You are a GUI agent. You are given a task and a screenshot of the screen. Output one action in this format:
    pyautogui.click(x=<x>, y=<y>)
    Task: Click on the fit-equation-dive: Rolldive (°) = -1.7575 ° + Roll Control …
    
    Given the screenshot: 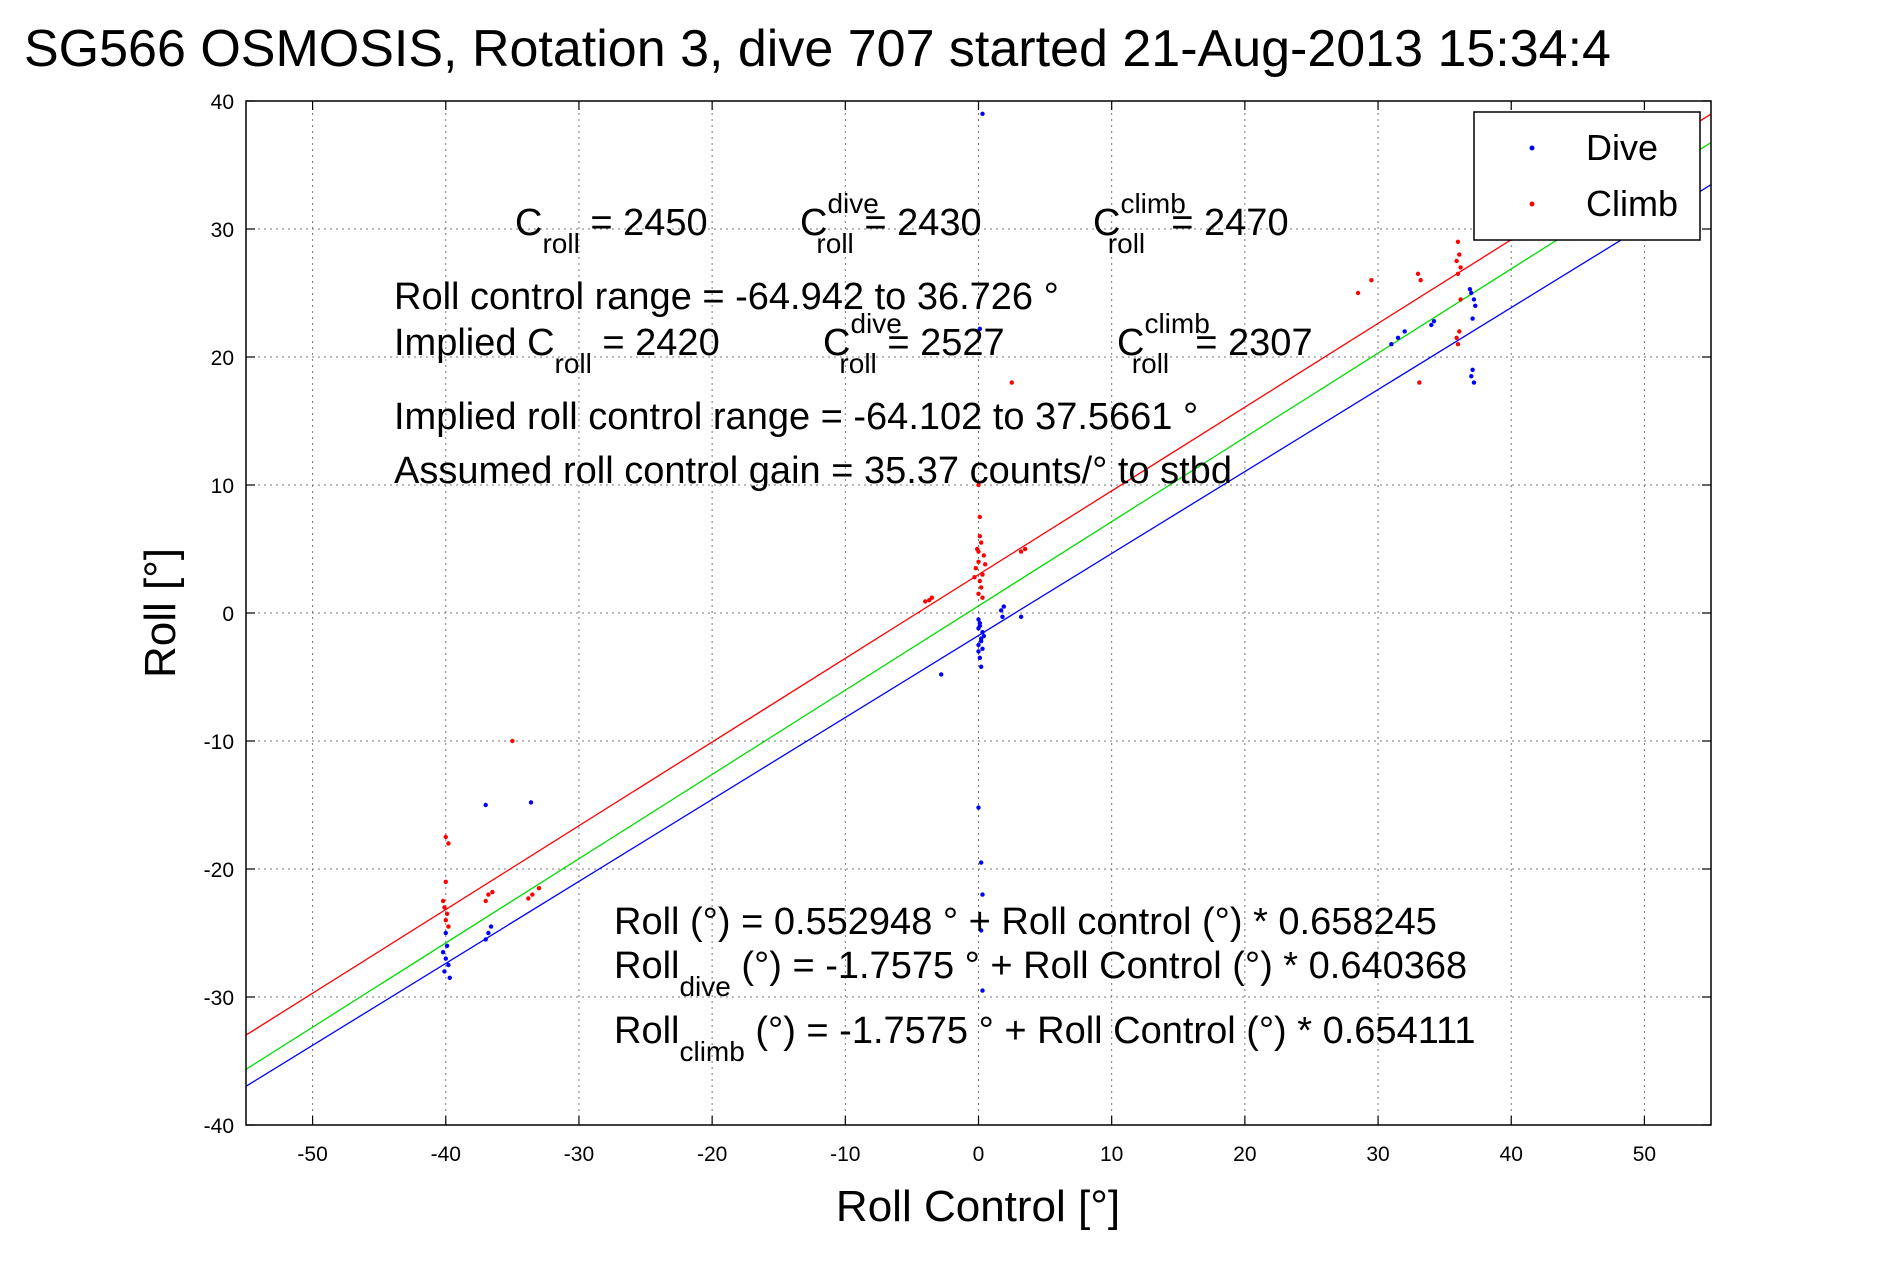 What is the action you would take?
    pyautogui.click(x=1040, y=973)
    